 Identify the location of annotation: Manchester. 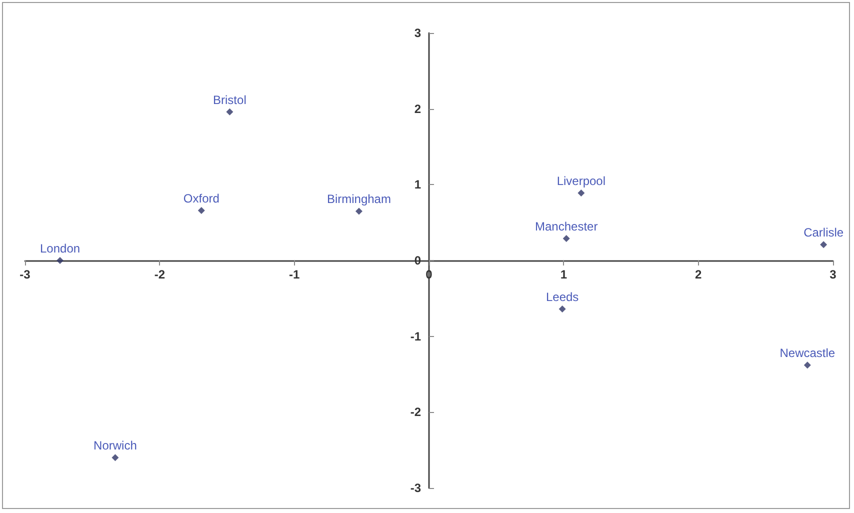
(566, 227).